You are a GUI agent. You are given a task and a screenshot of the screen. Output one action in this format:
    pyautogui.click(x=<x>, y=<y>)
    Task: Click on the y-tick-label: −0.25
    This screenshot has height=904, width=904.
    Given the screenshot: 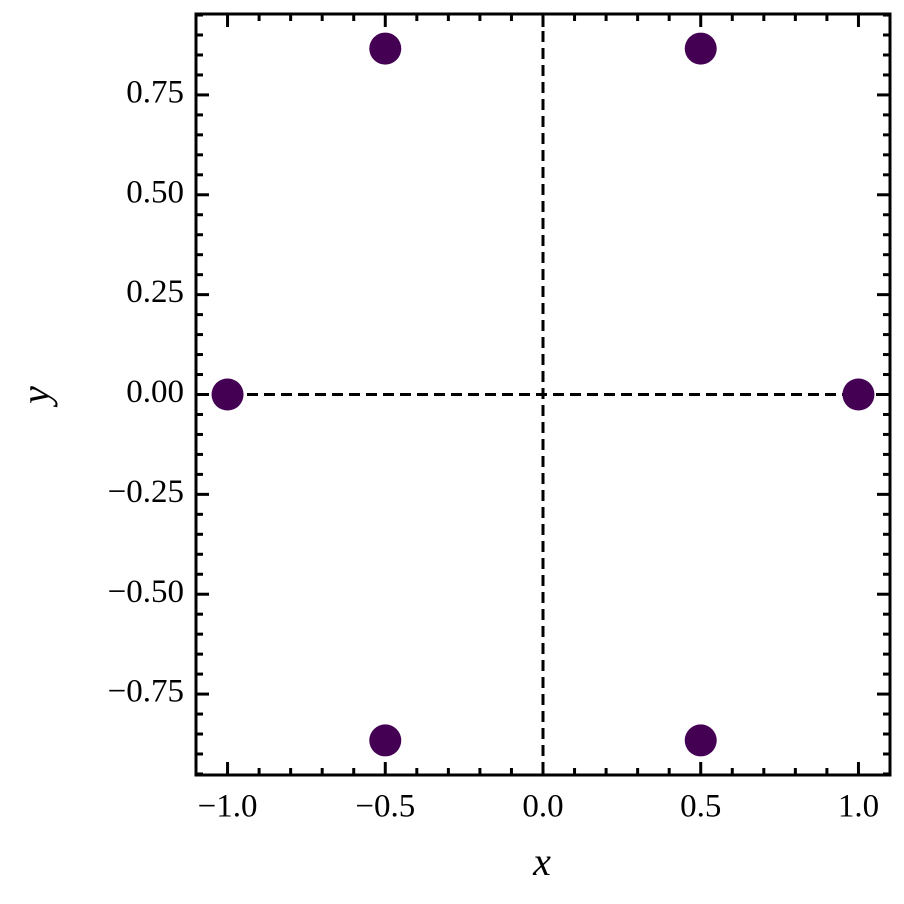 What is the action you would take?
    pyautogui.click(x=146, y=492)
    